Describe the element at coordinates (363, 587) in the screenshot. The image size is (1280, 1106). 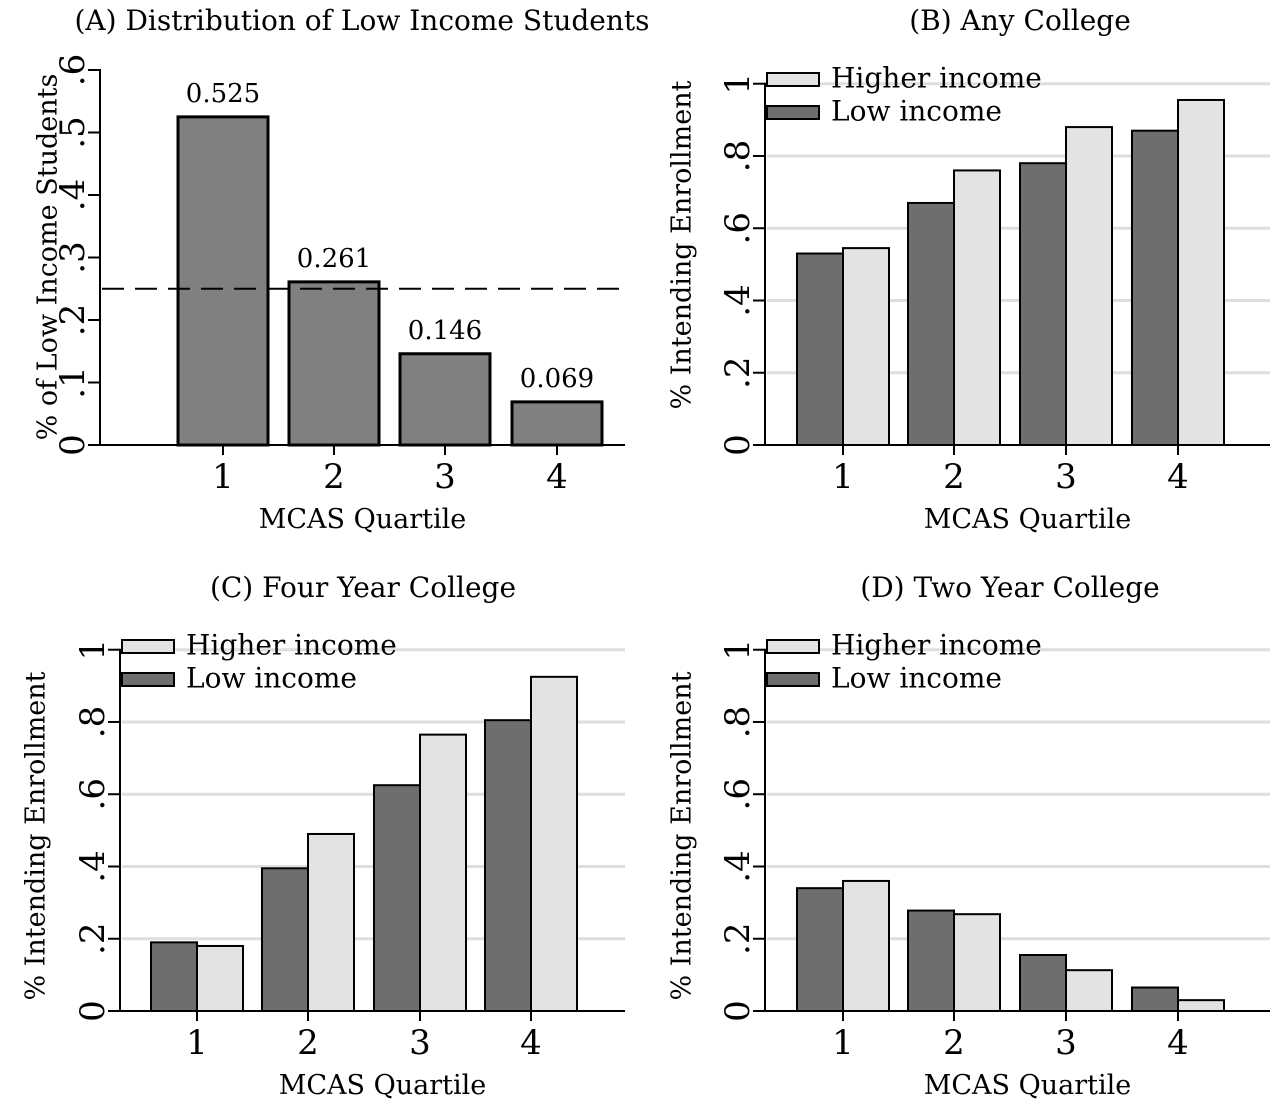
I see `panel-title: (C) Four Year College` at that location.